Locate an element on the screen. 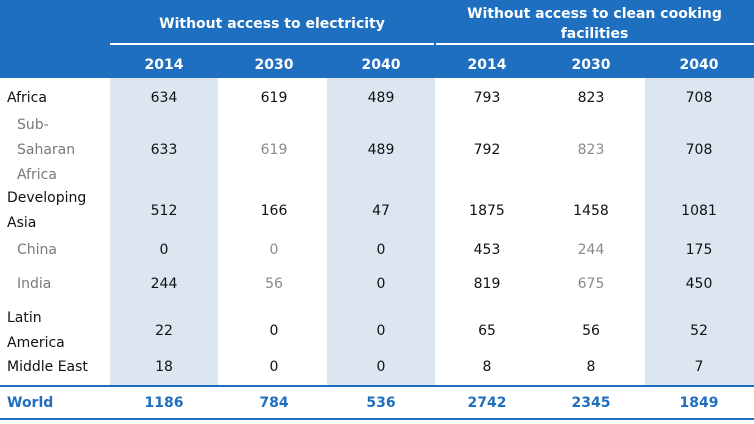  row-label: China is located at coordinates (37, 250).